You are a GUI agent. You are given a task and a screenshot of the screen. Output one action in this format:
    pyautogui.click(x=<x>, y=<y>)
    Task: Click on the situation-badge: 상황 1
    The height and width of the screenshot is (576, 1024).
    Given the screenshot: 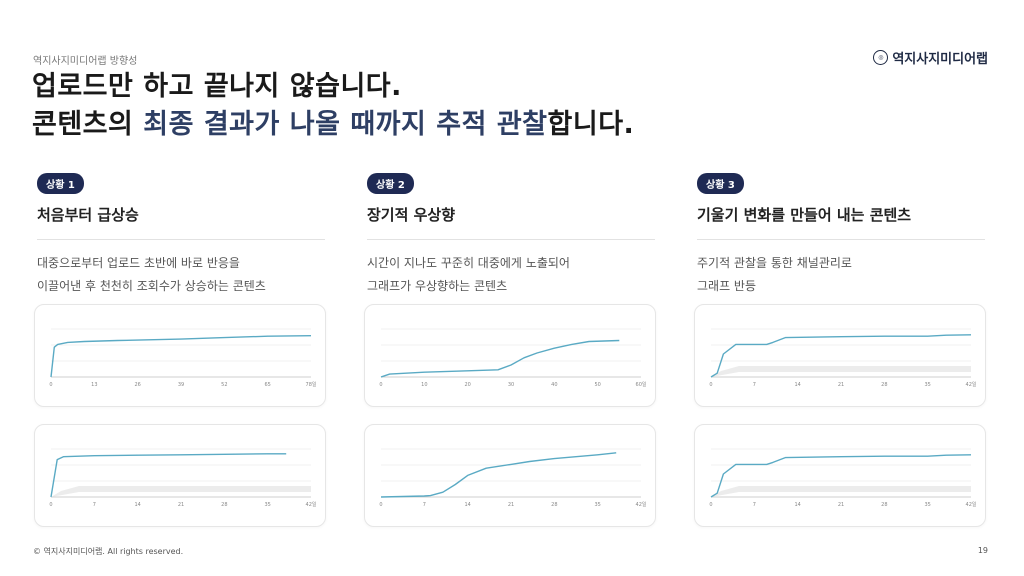 What is the action you would take?
    pyautogui.click(x=60, y=183)
    